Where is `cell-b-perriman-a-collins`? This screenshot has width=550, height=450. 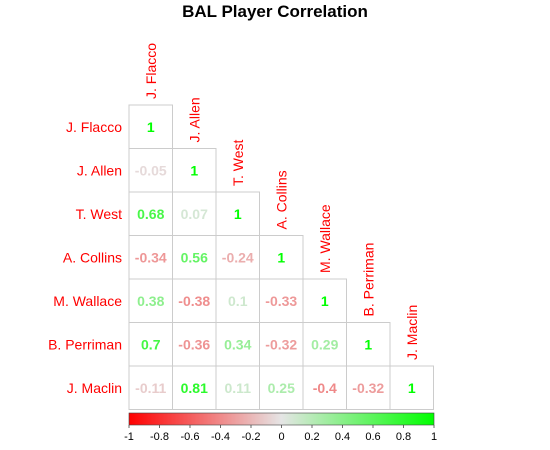
cell-b-perriman-a-collins is located at coordinates (281, 344).